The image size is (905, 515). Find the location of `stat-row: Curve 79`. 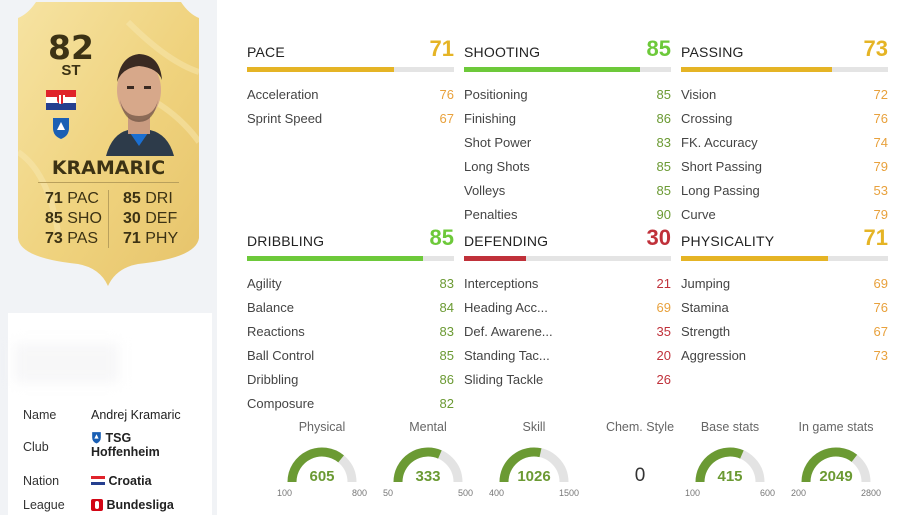

stat-row: Curve 79 is located at coordinates (784, 212).